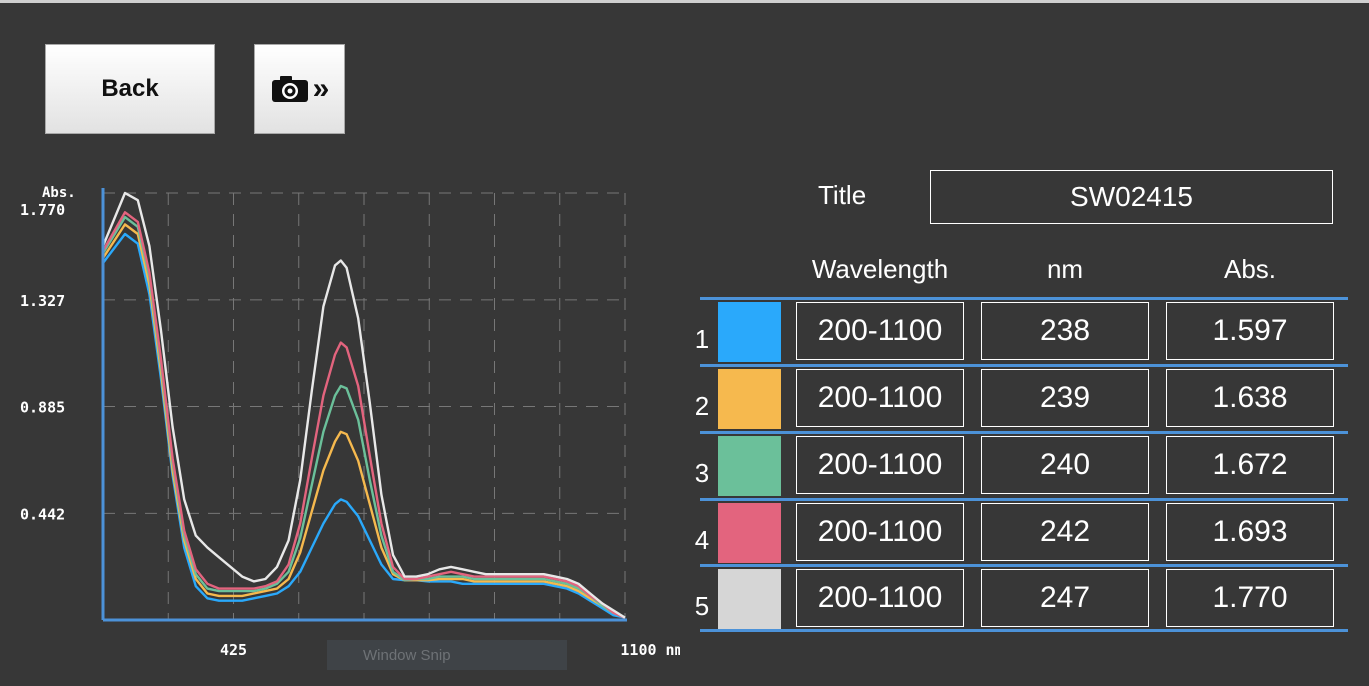 This screenshot has height=686, width=1369. I want to click on peak-nm-field: 247, so click(1065, 598).